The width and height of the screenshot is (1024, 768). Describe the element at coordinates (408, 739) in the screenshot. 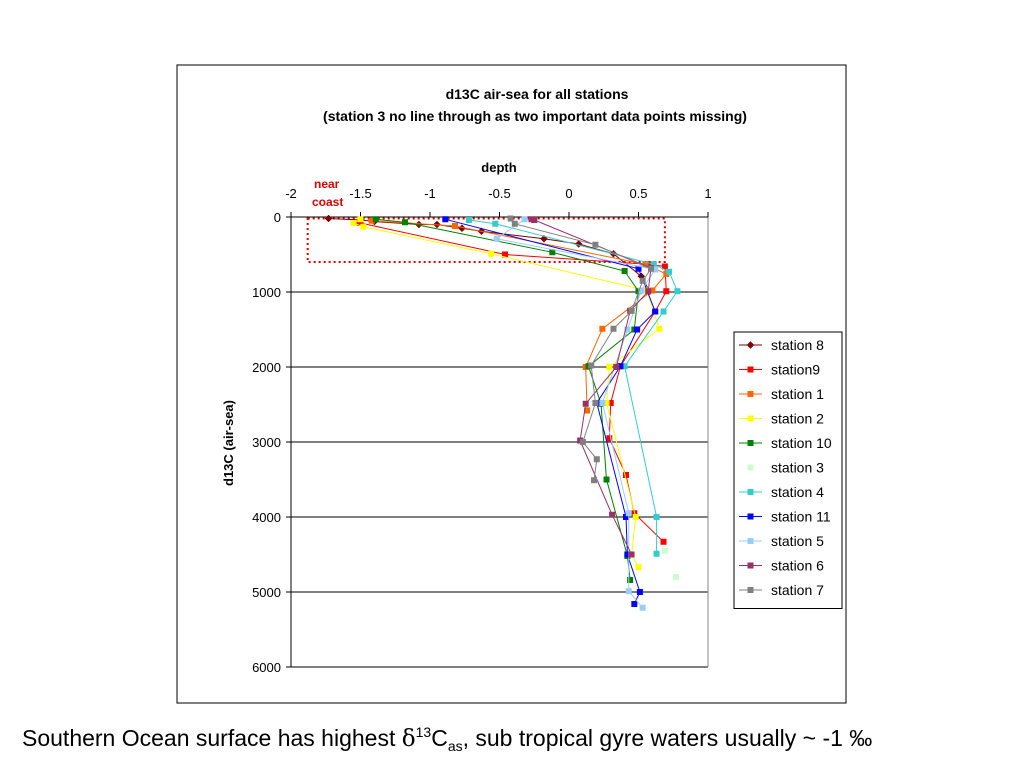

I see `caption-delta: δ` at that location.